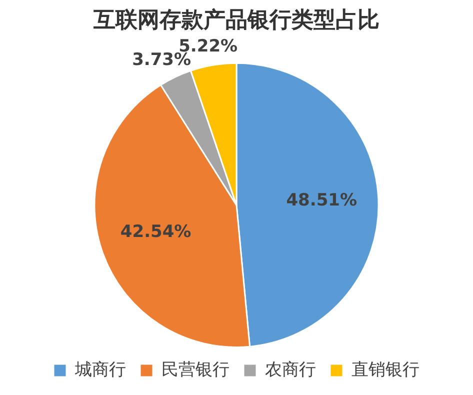 Image resolution: width=473 pixels, height=395 pixels. I want to click on chart-title: 互联网存款产品银行类型占比, so click(236, 19).